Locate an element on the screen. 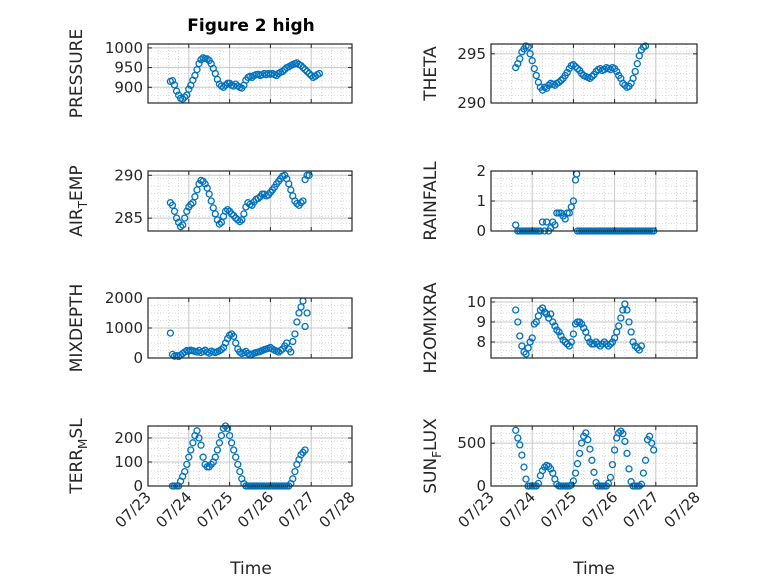 The width and height of the screenshot is (778, 583). y-tick-label: 2000 is located at coordinates (124, 298).